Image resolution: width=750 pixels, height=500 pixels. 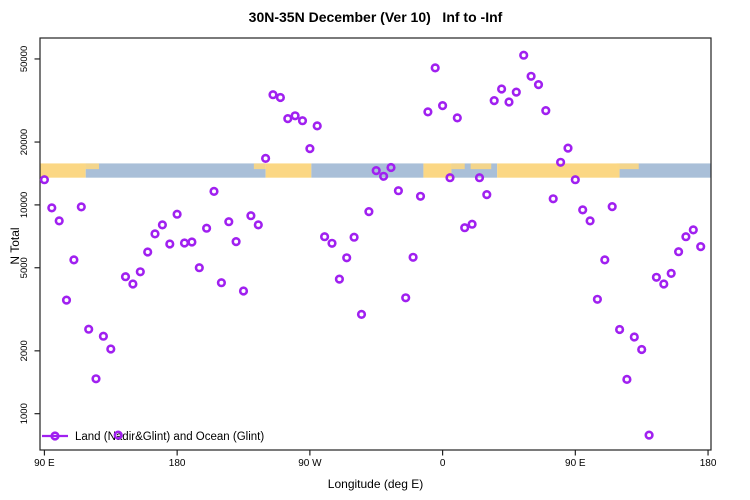 I want to click on legend-label: Land (Nadir&Glint) and Ocean (Glint), so click(x=169, y=437).